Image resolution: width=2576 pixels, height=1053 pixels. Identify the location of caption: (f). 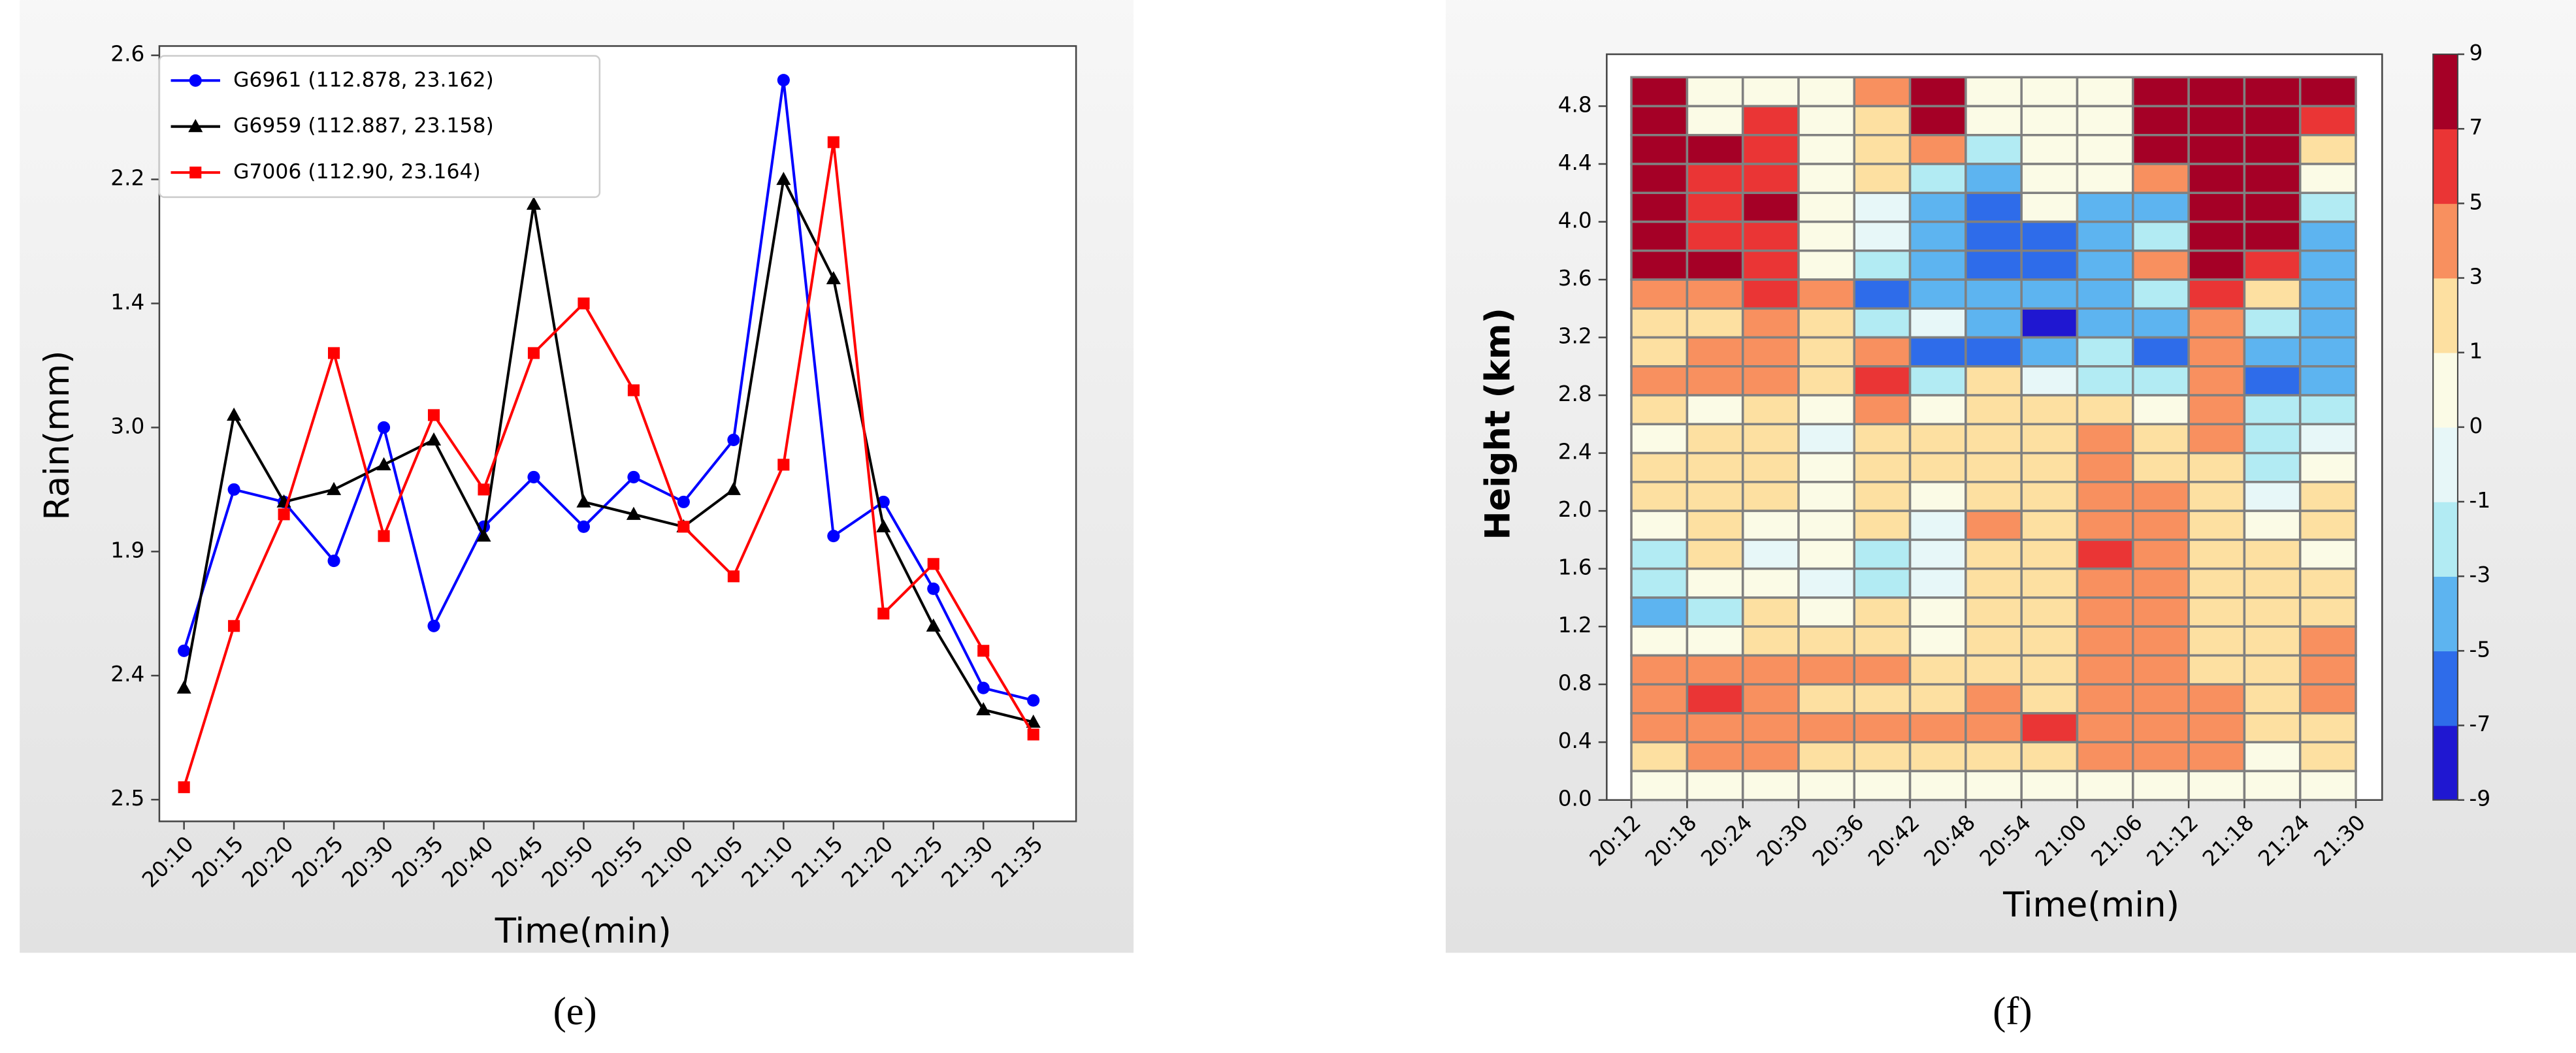
(2012, 1011).